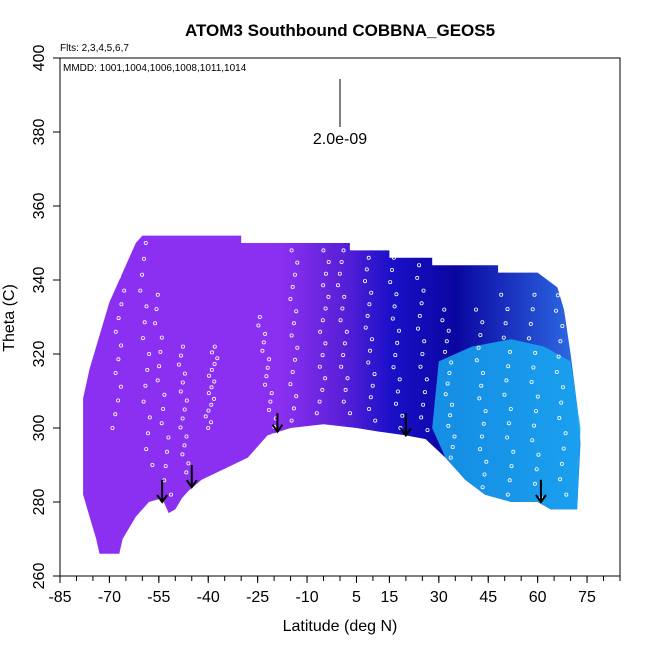  Describe the element at coordinates (155, 68) in the screenshot. I see `dates-label: MMDD: 1001,1004,1006,1008,1011,1014` at that location.